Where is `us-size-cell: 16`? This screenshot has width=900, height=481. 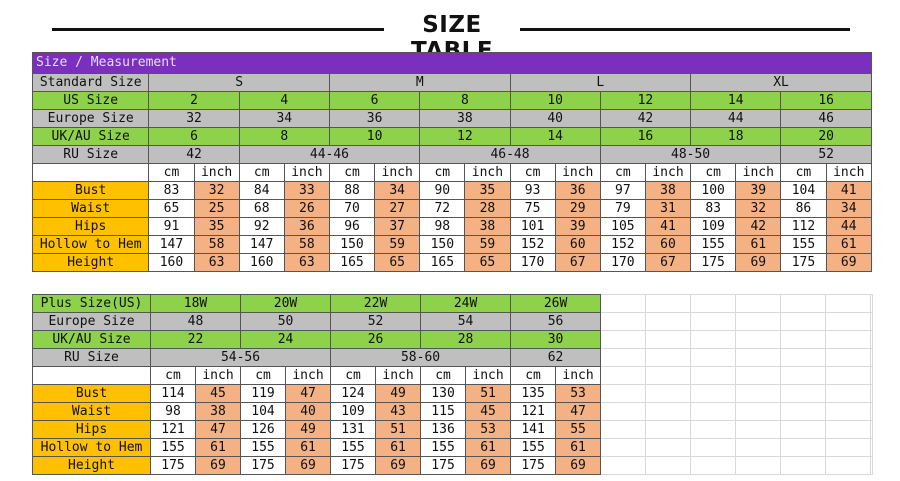 us-size-cell: 16 is located at coordinates (826, 100).